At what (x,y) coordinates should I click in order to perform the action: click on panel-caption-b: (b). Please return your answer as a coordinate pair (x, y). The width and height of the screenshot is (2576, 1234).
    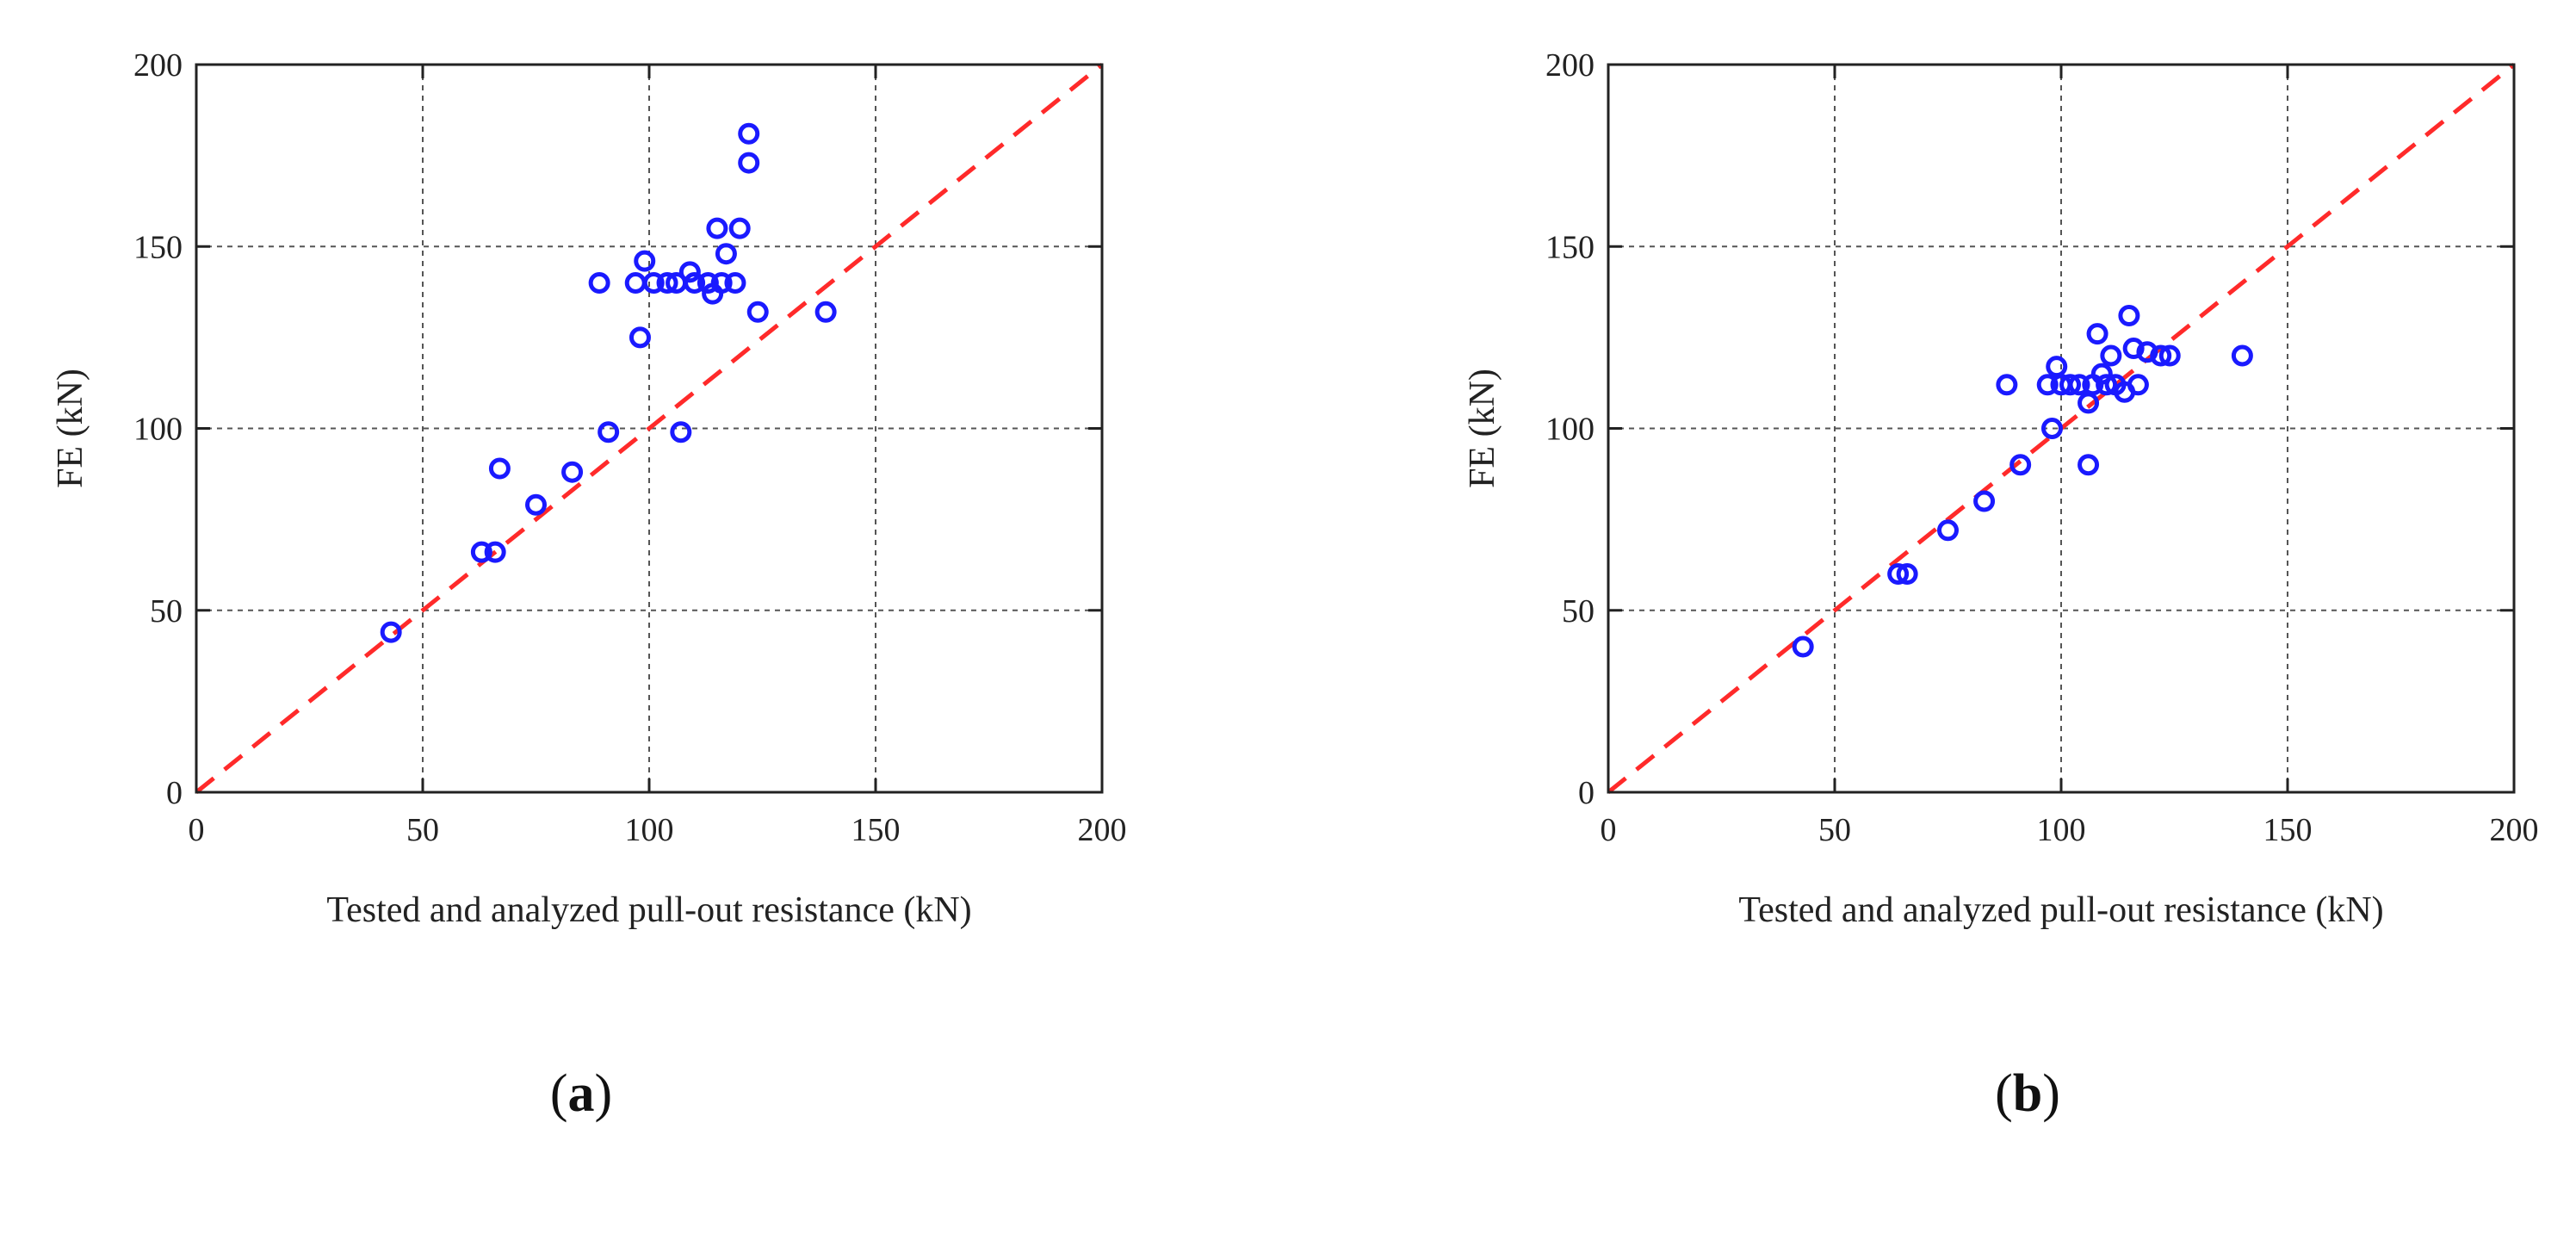
    Looking at the image, I should click on (2027, 1093).